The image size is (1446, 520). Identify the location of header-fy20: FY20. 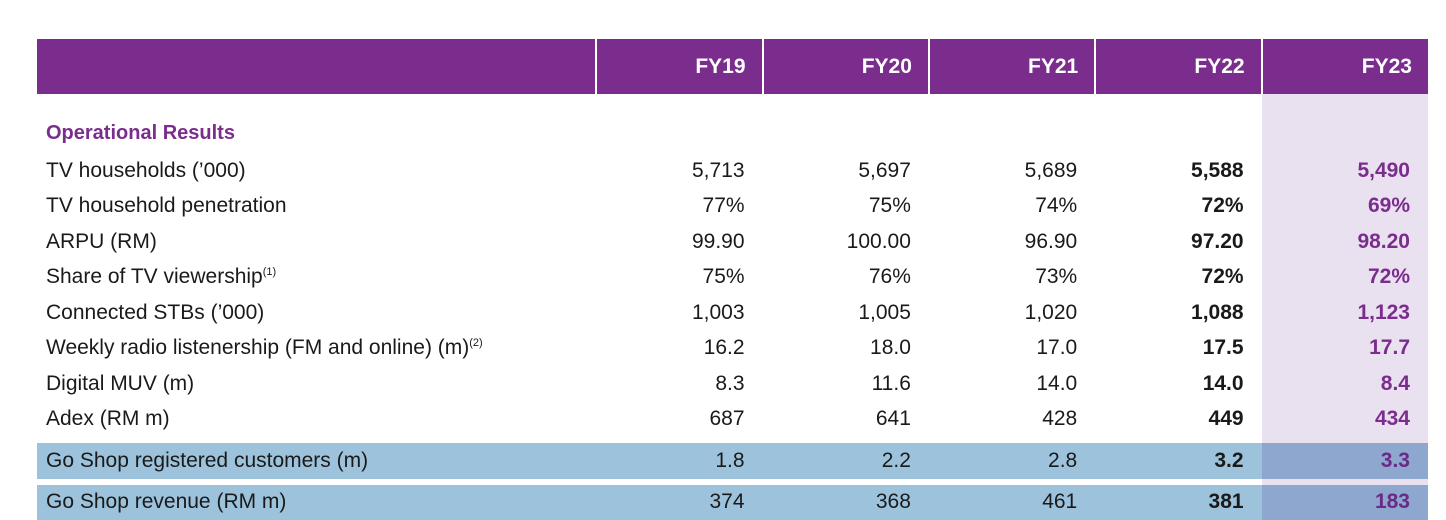
(846, 66).